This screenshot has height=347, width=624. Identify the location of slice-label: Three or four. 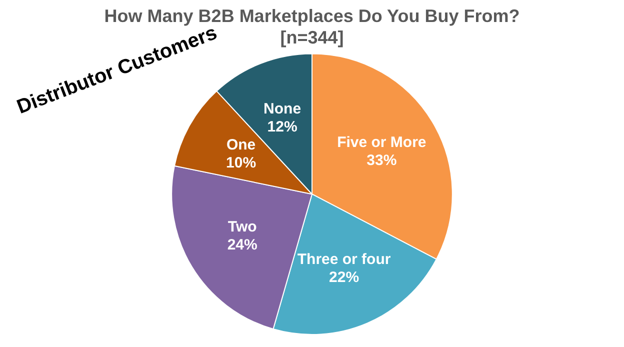
(344, 259).